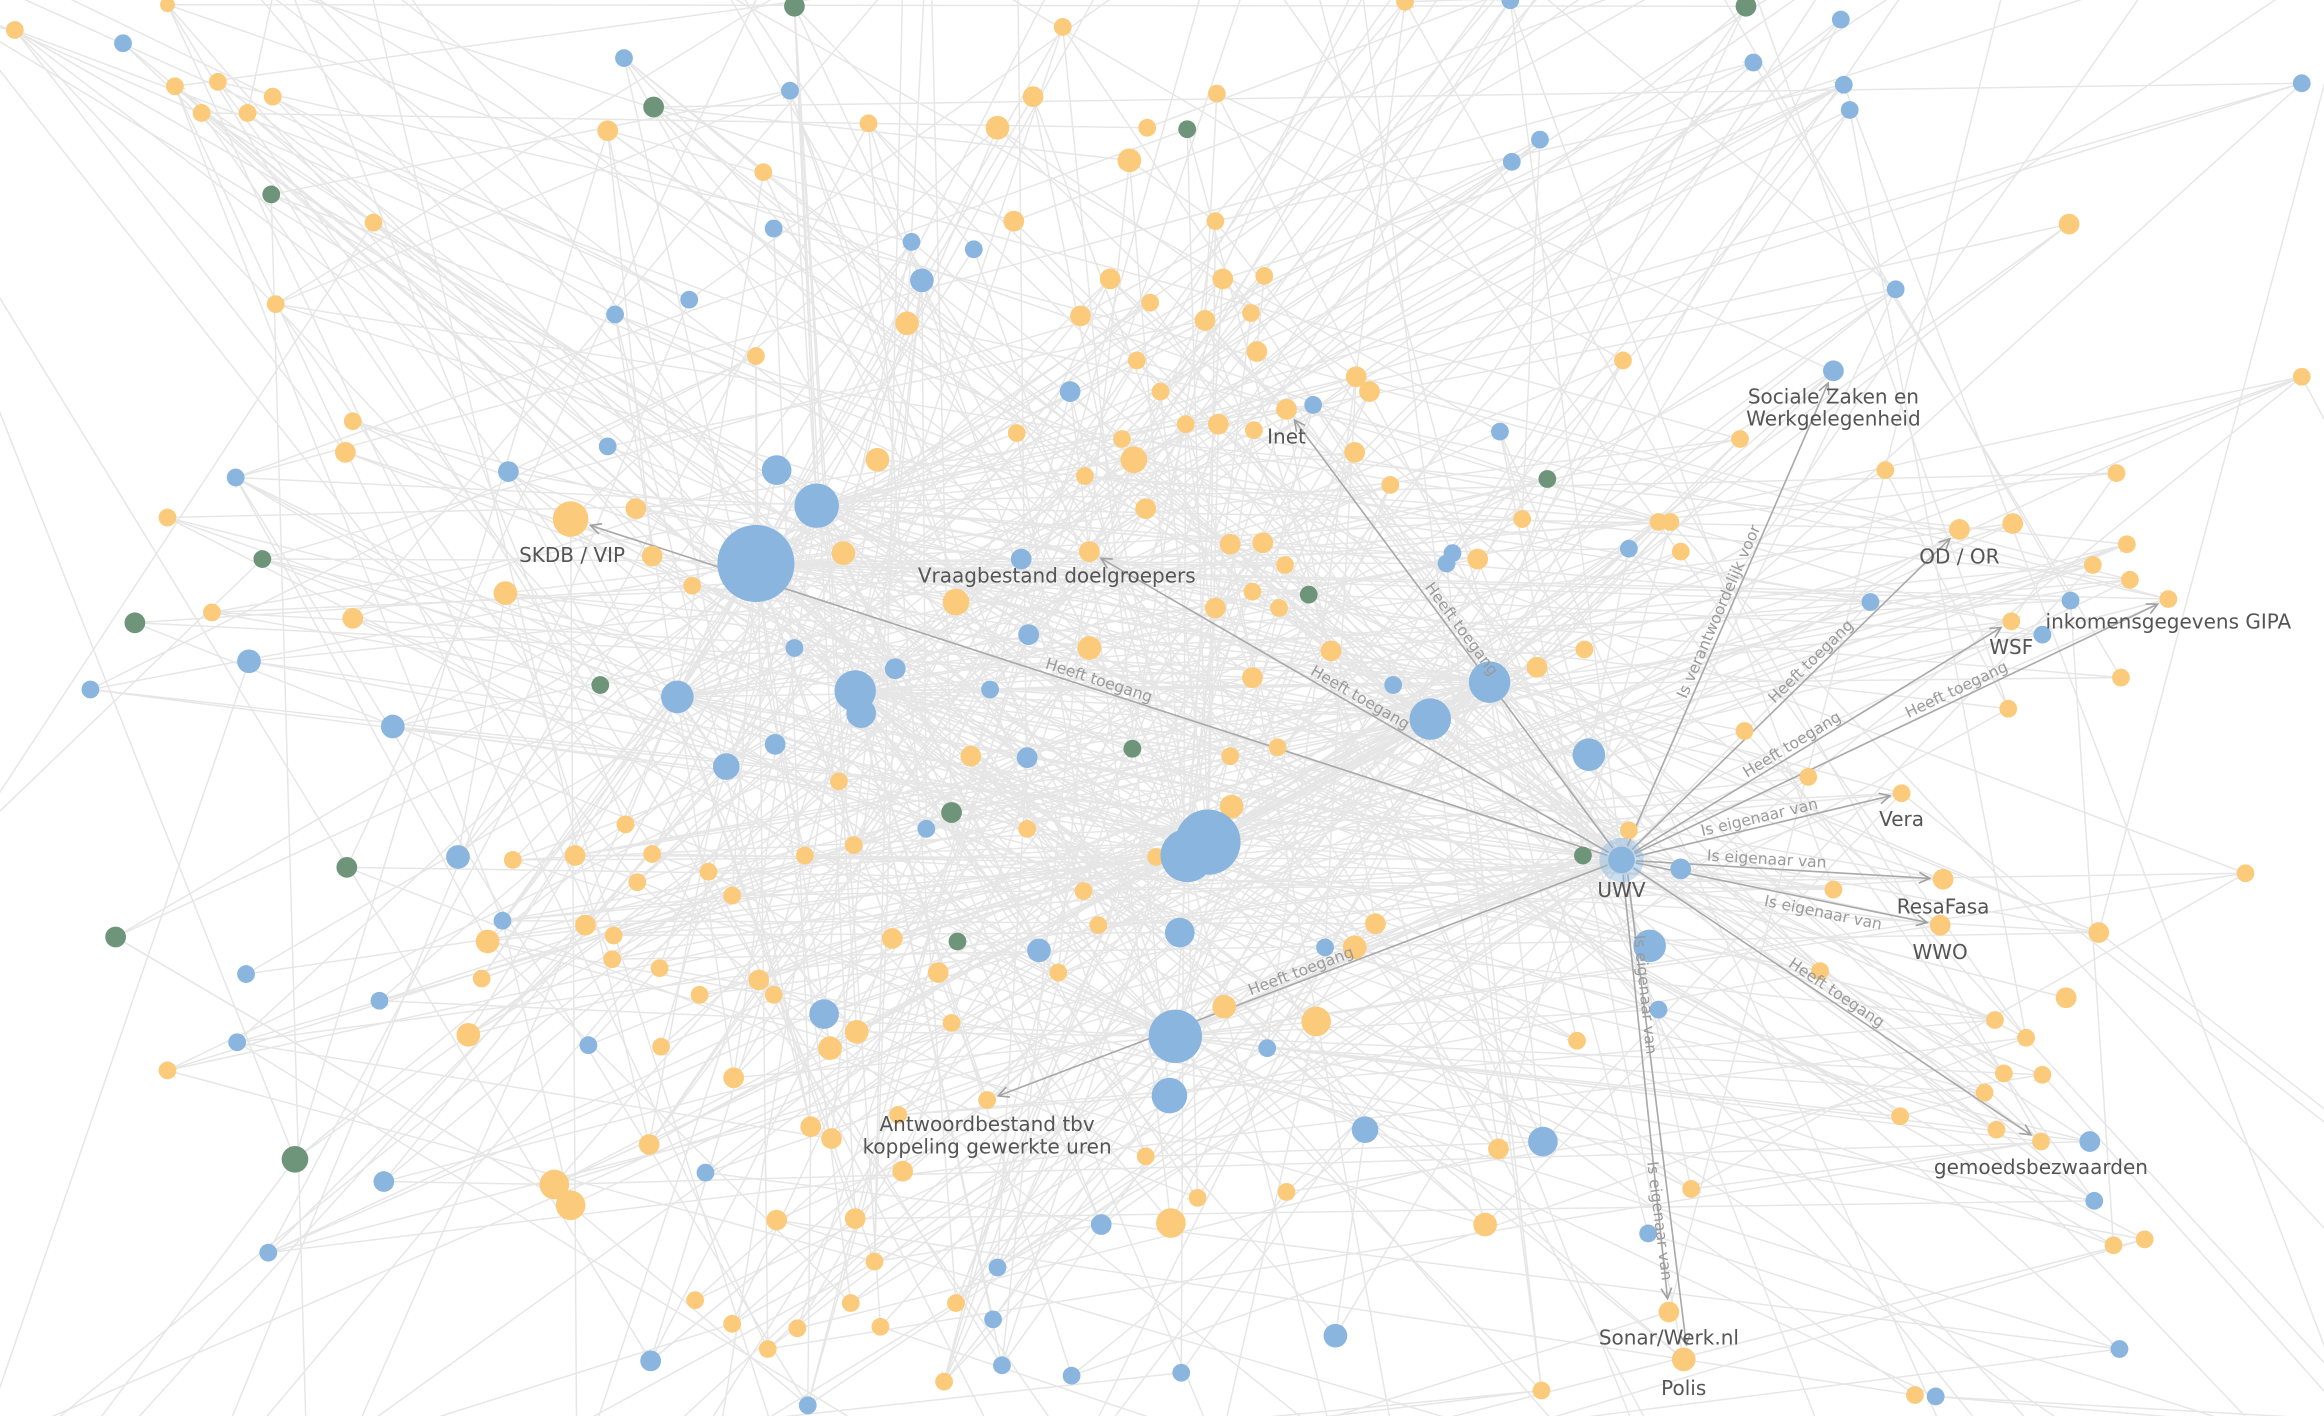  I want to click on graph-node-uwv, so click(1621, 860).